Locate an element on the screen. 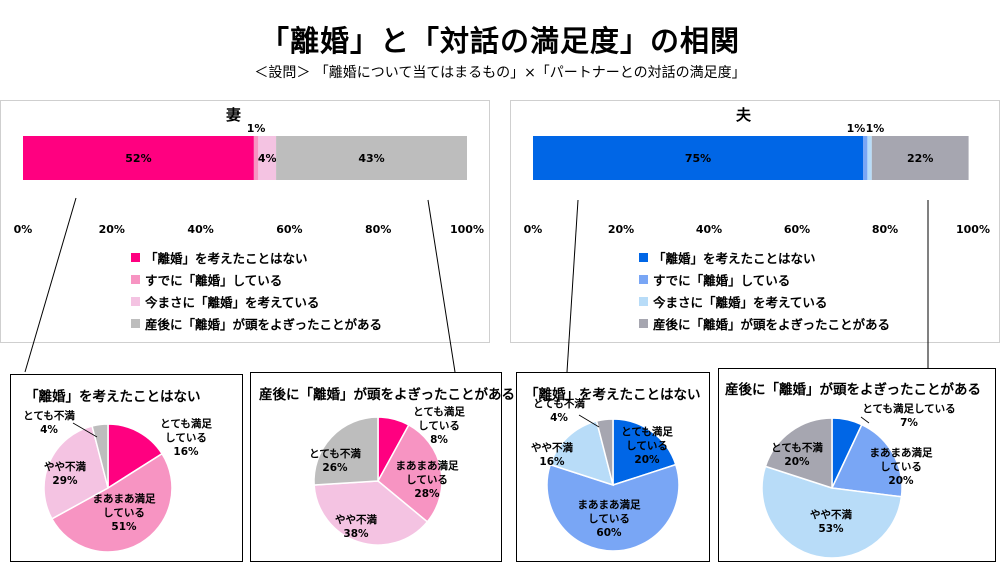 Image resolution: width=1000 pixels, height=566 pixels. legend-label: 産後に「離婚」が頭をよぎったことがある is located at coordinates (772, 324).